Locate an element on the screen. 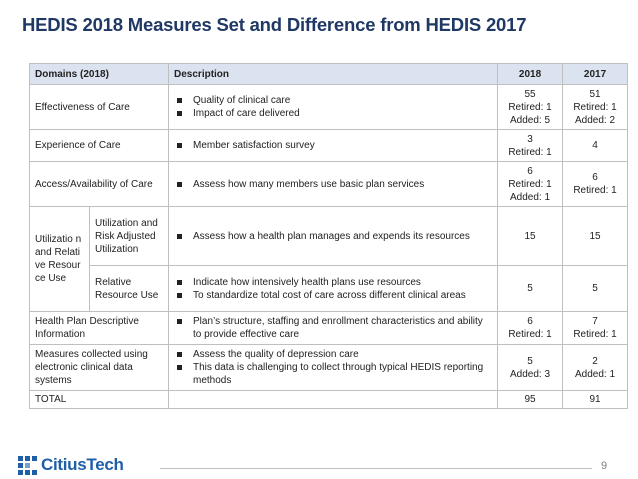 The image size is (638, 479). domain-cell: Health Plan Descriptive Information is located at coordinates (99, 328).